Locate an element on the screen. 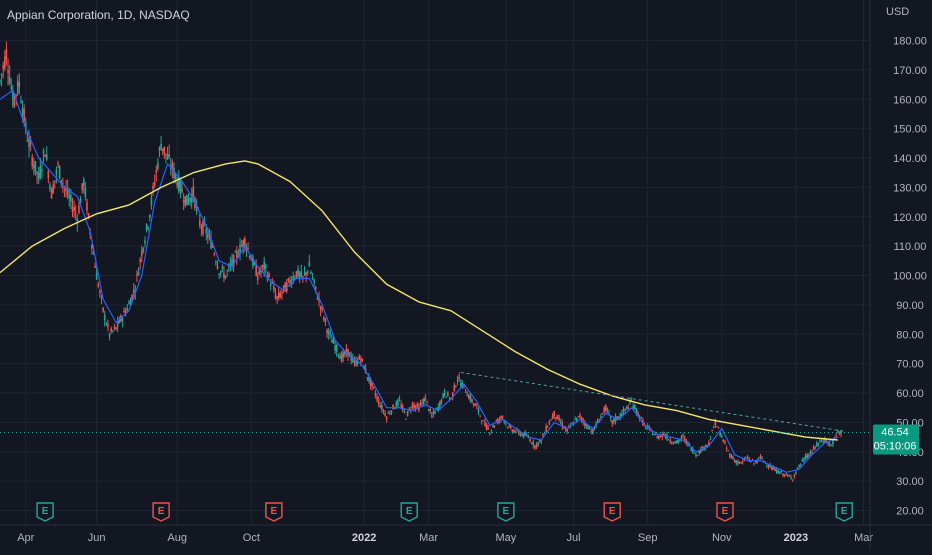  trendline is located at coordinates (652, 401).